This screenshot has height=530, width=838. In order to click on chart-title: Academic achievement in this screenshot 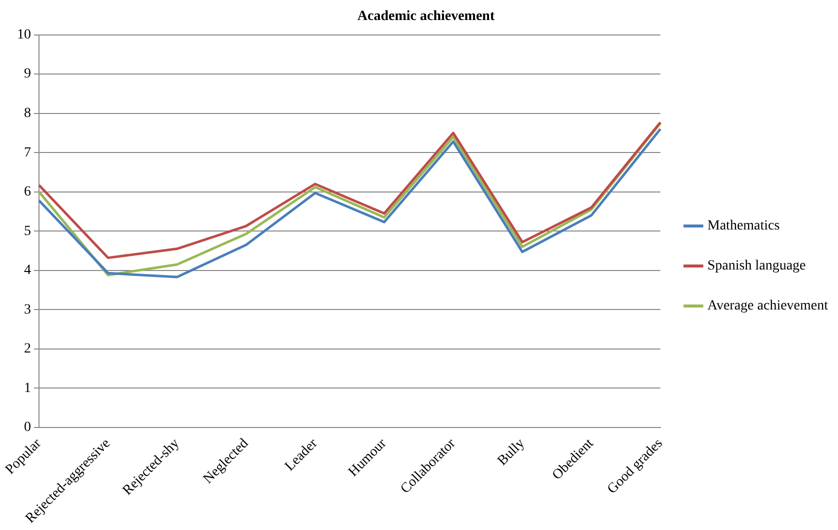, I will do `click(426, 16)`.